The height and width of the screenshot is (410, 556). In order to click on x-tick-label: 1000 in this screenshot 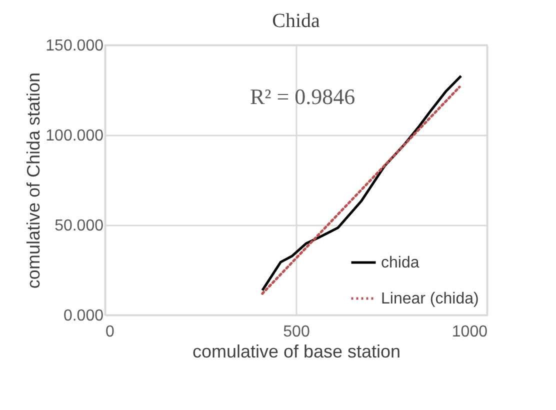, I will do `click(470, 332)`.